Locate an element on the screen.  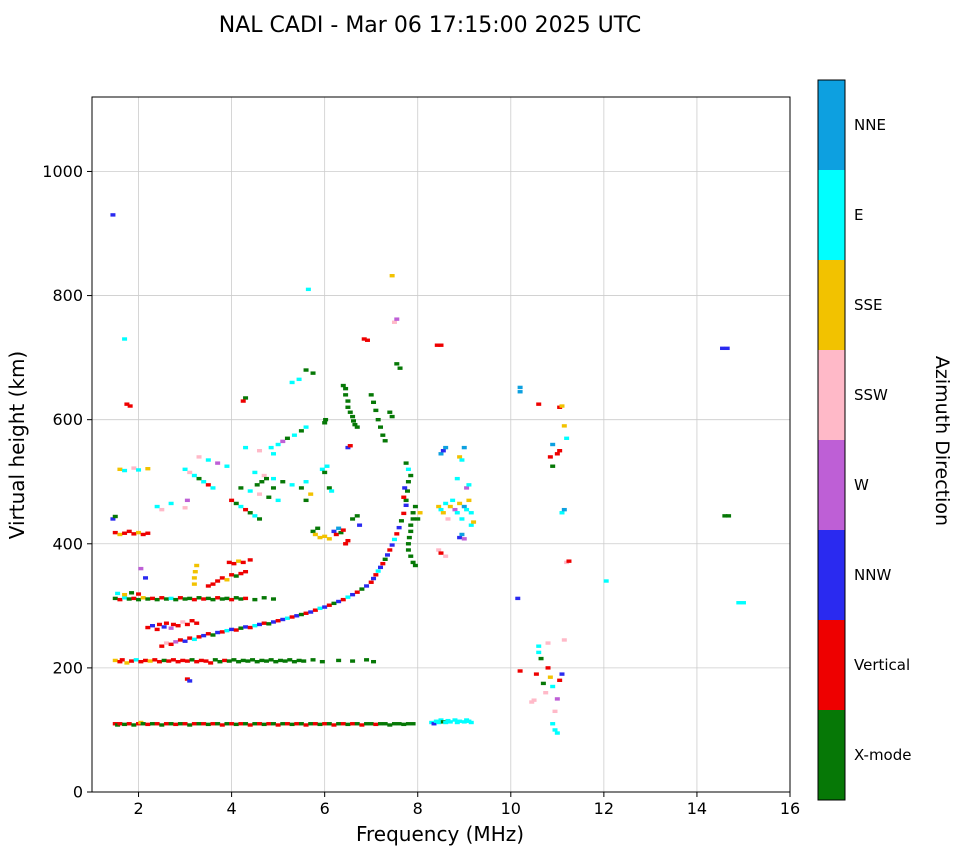
colorbar-segment-sse is located at coordinates (831, 305).